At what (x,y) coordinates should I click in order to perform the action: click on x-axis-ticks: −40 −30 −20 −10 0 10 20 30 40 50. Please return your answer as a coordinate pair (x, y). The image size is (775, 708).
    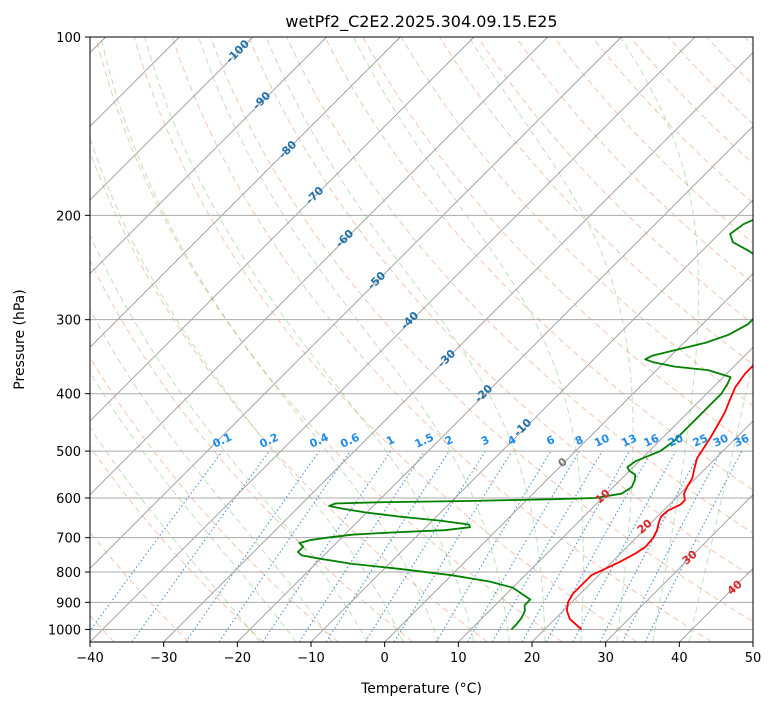
    Looking at the image, I should click on (418, 654).